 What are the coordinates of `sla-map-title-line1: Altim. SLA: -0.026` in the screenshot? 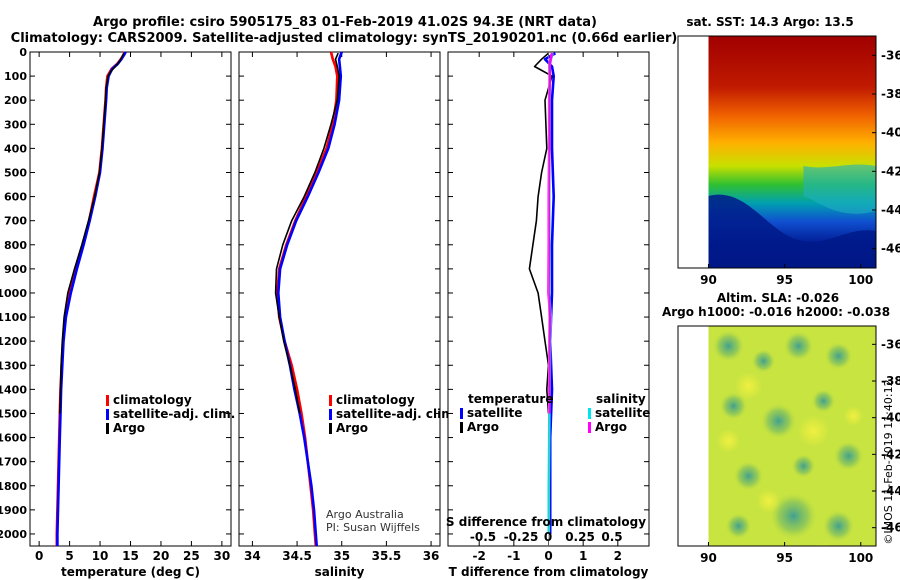 It's located at (778, 298).